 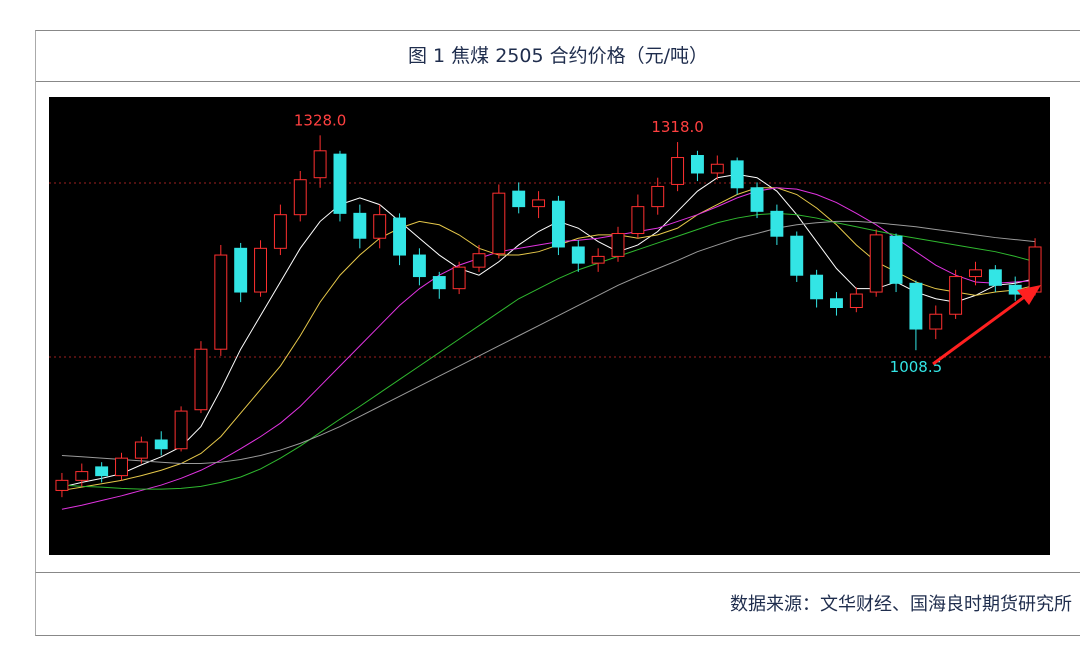 What do you see at coordinates (986, 325) in the screenshot?
I see `arrow` at bounding box center [986, 325].